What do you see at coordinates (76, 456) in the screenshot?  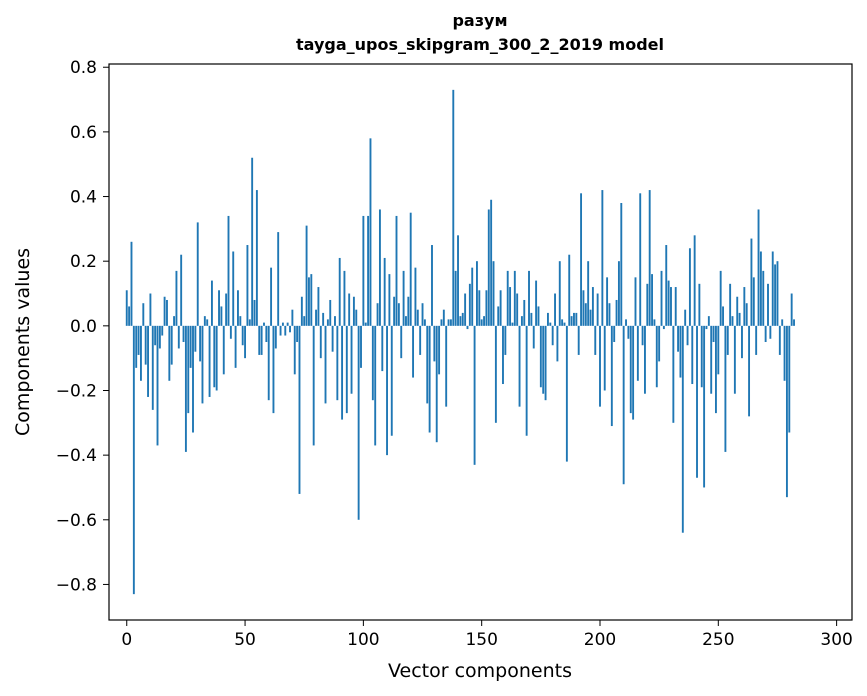 I see `y-tick-label: −0.4` at bounding box center [76, 456].